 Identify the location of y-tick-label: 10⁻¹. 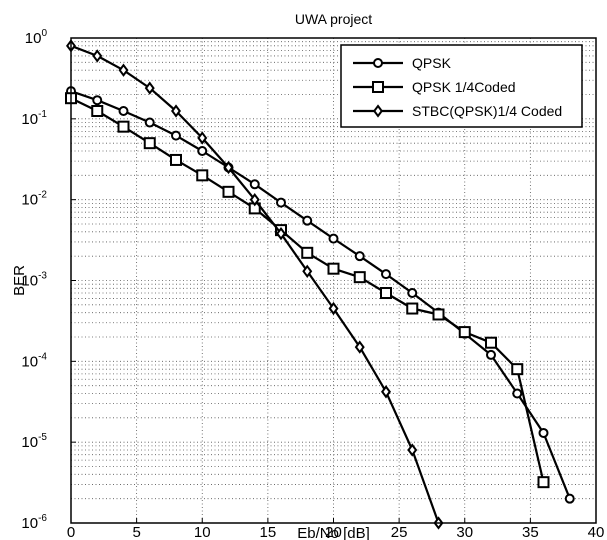
(34, 118).